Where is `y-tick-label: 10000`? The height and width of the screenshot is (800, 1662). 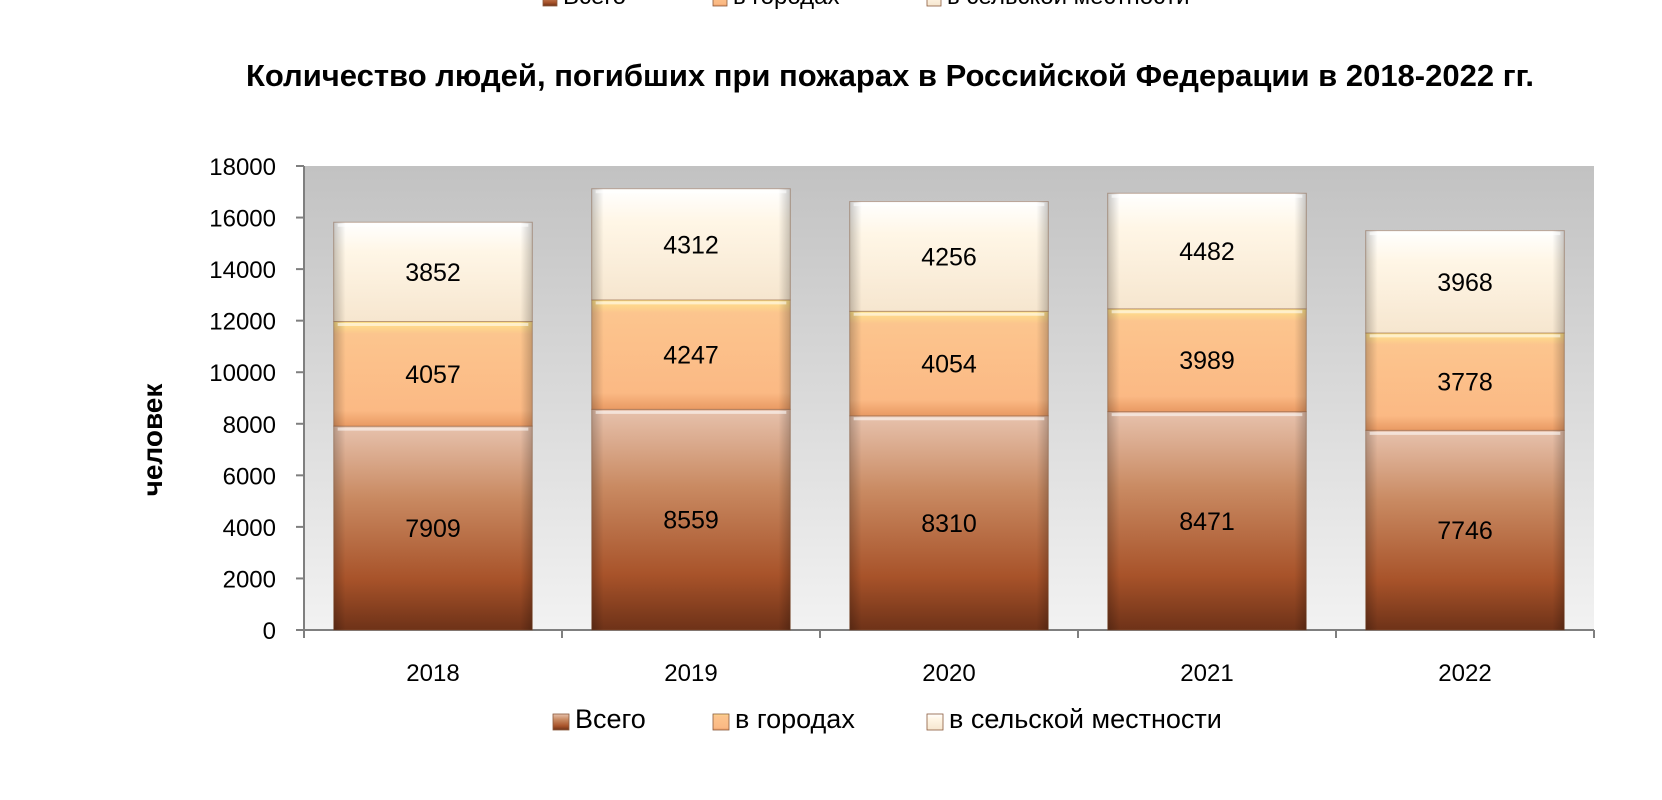 y-tick-label: 10000 is located at coordinates (242, 373).